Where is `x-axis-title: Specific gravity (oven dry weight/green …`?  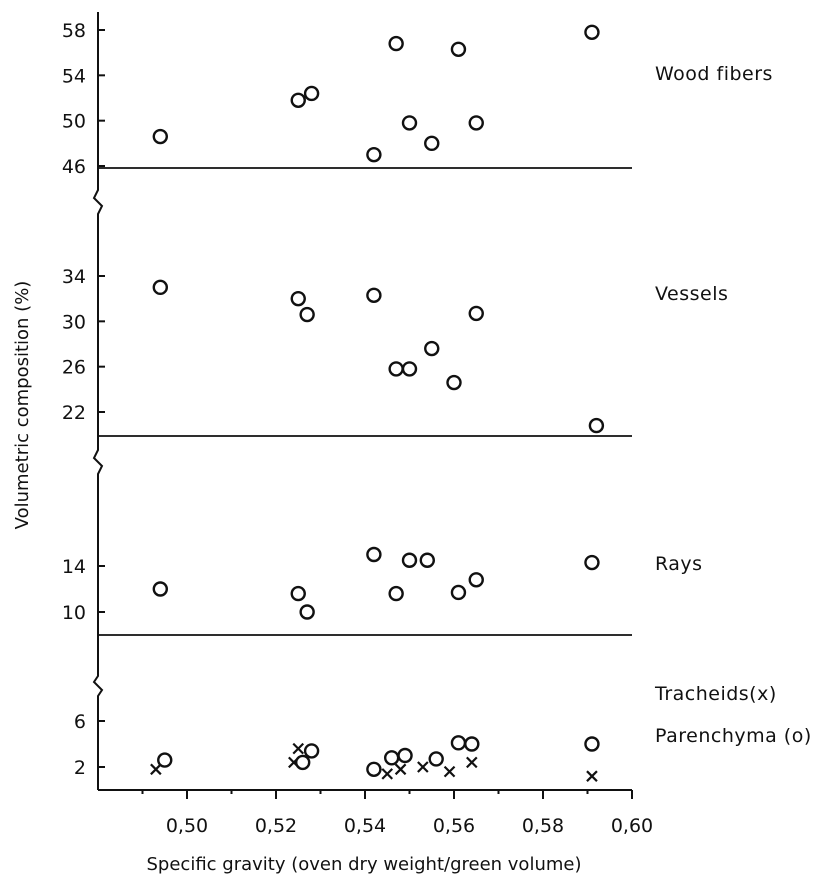 x-axis-title: Specific gravity (oven dry weight/green … is located at coordinates (364, 864).